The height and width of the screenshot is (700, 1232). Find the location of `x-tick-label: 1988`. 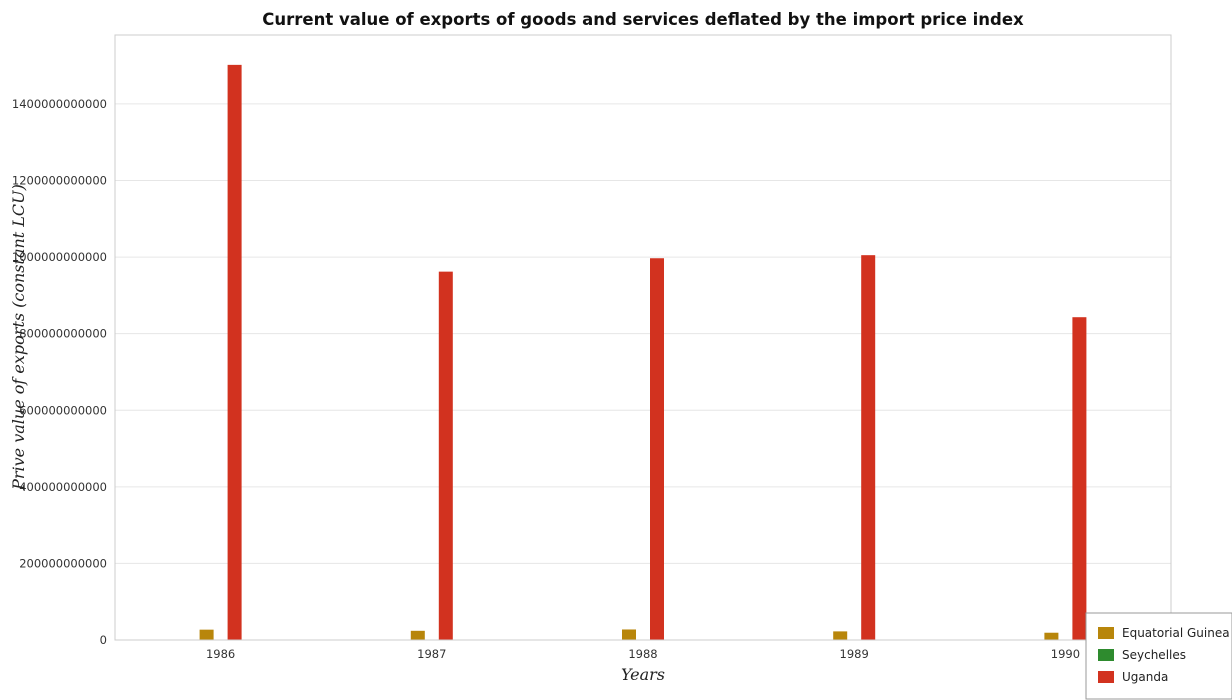

x-tick-label: 1988 is located at coordinates (642, 654).